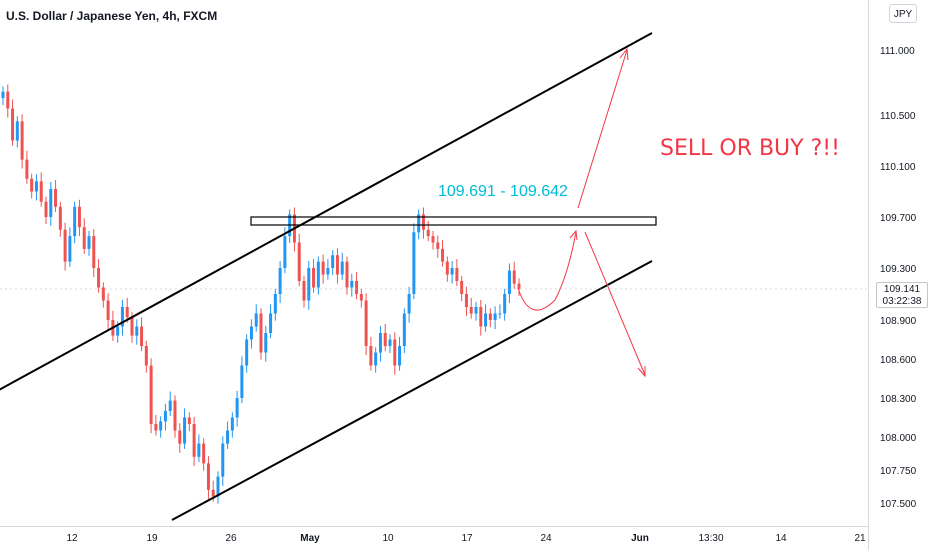 This screenshot has height=550, width=932. What do you see at coordinates (602, 129) in the screenshot?
I see `buy-arrow-line` at bounding box center [602, 129].